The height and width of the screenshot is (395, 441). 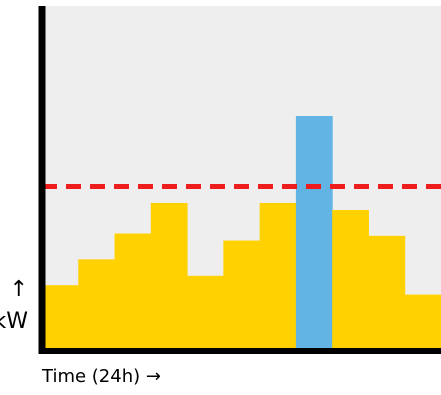 I want to click on bar-highlight, so click(x=314, y=233).